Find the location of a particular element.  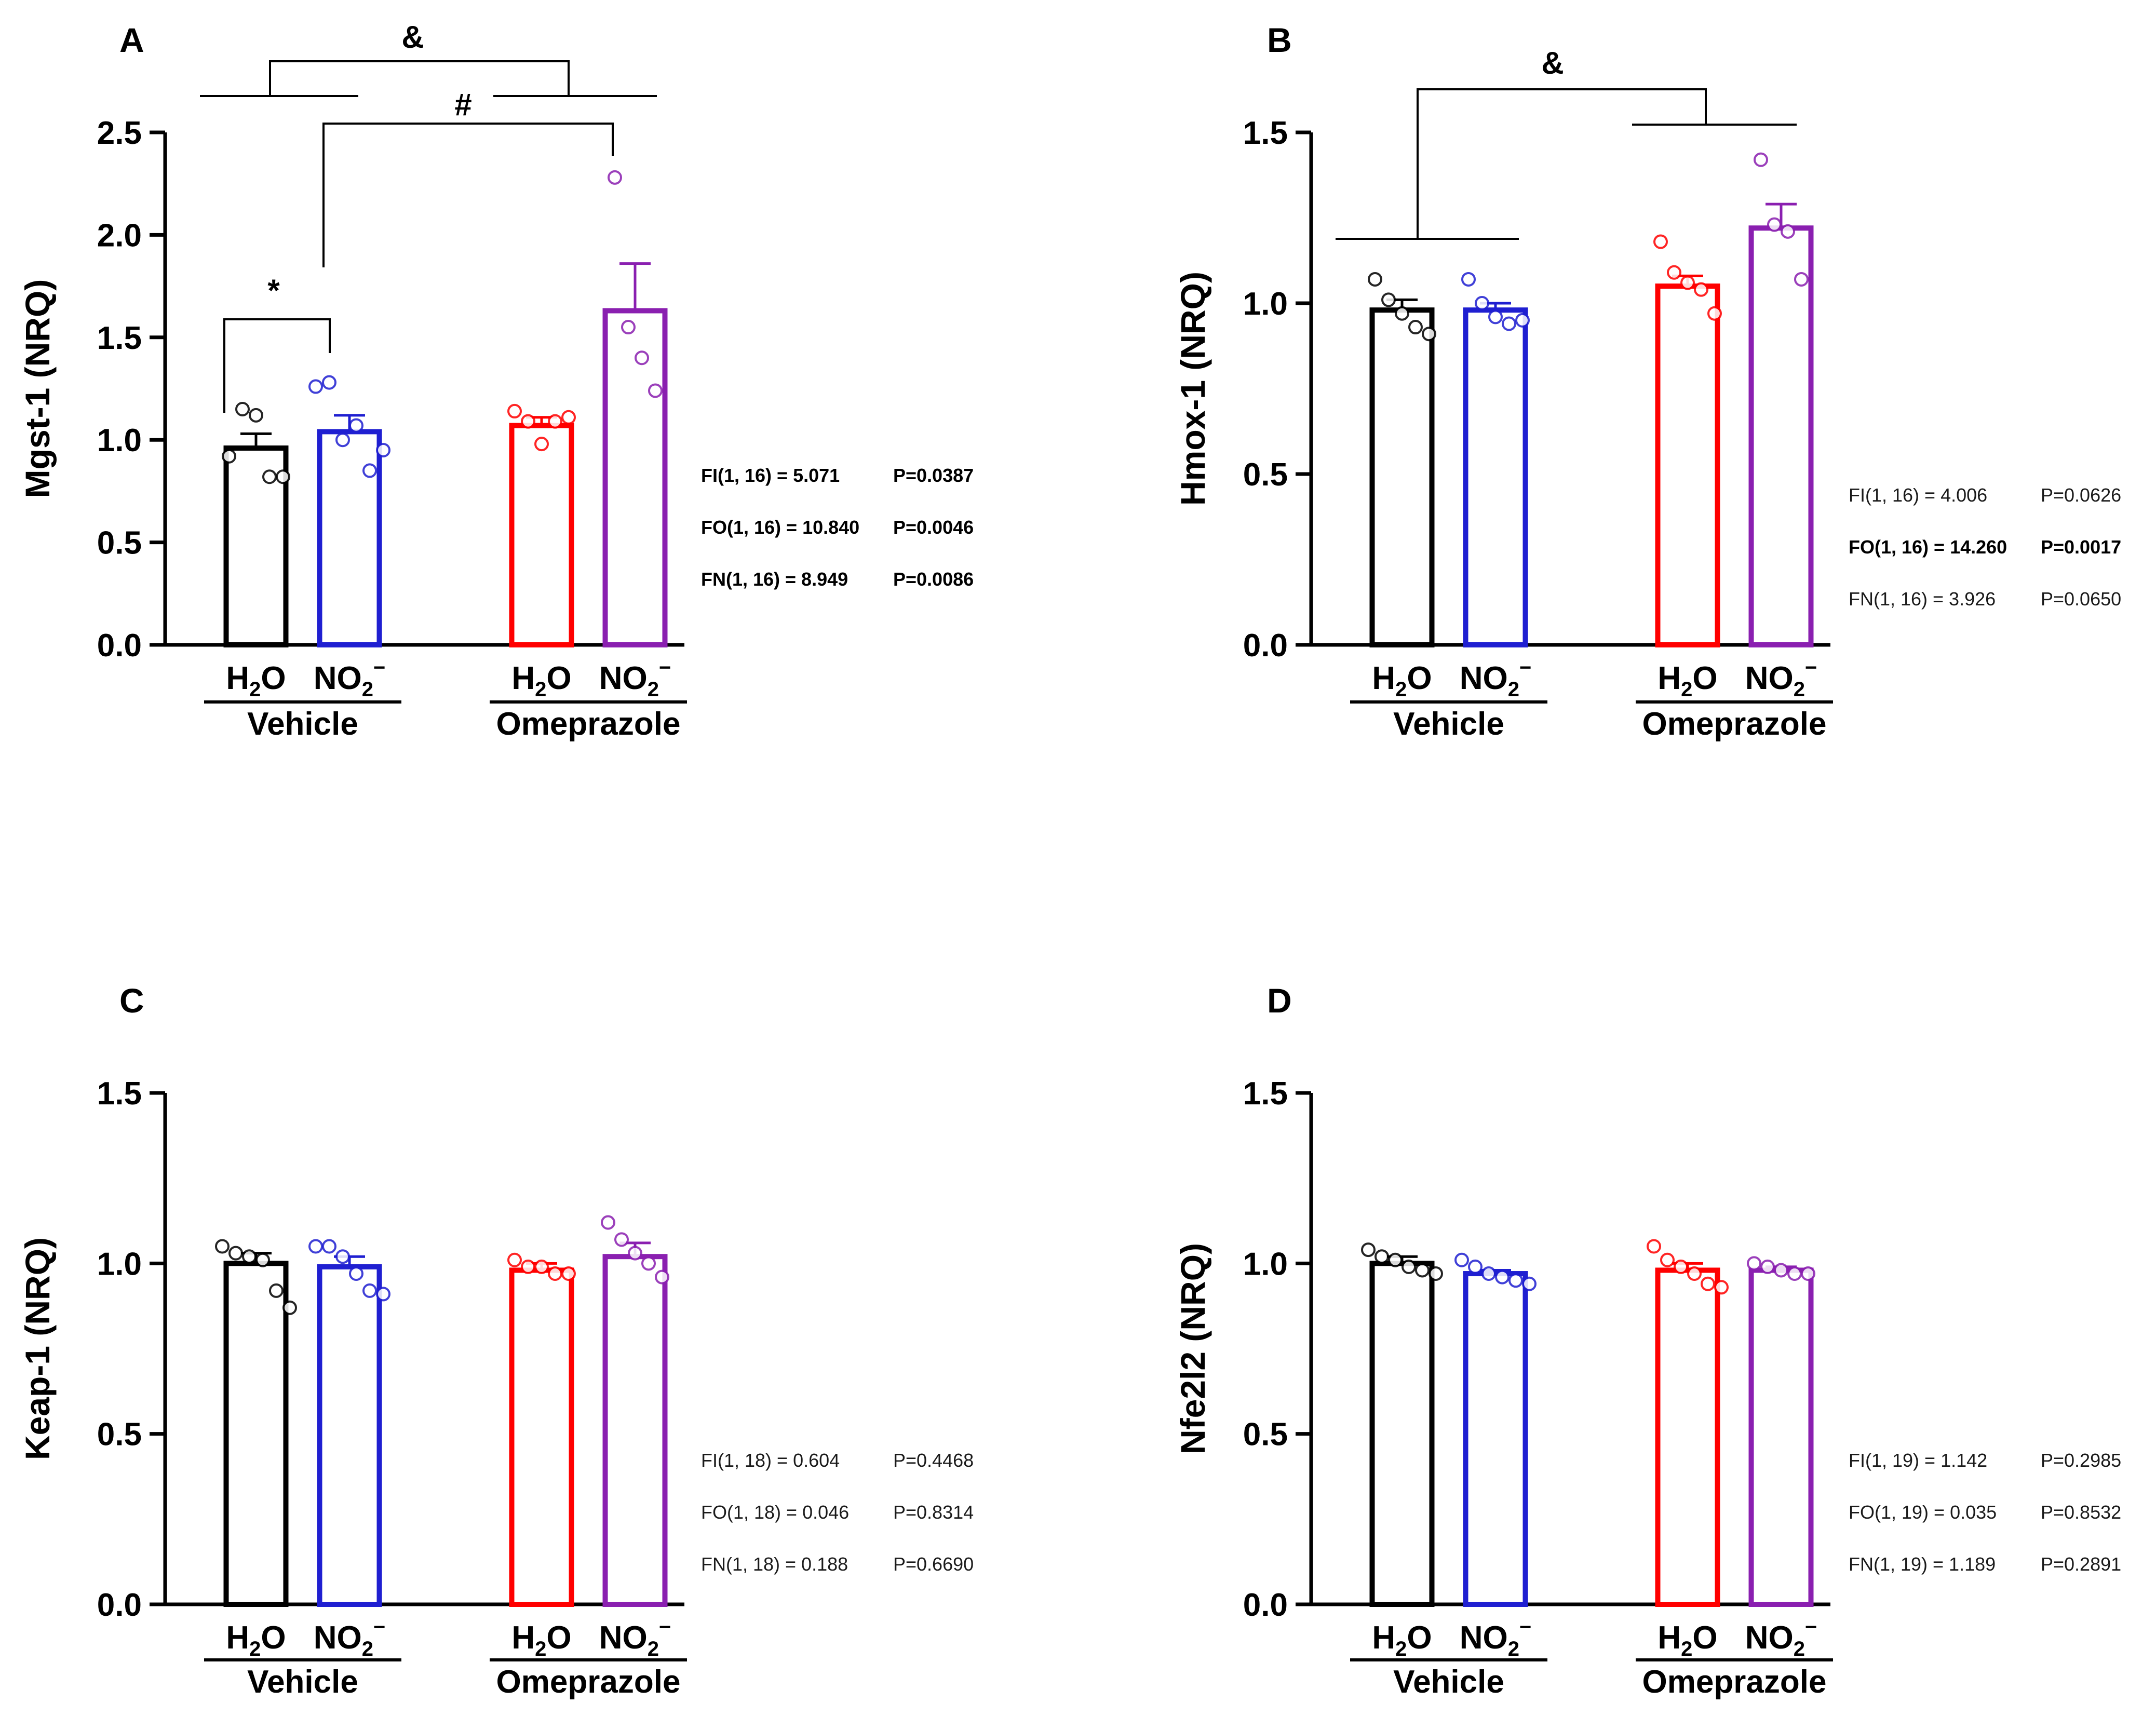

stat-label: FO(1, 19) = 0.035 is located at coordinates (1923, 1512).